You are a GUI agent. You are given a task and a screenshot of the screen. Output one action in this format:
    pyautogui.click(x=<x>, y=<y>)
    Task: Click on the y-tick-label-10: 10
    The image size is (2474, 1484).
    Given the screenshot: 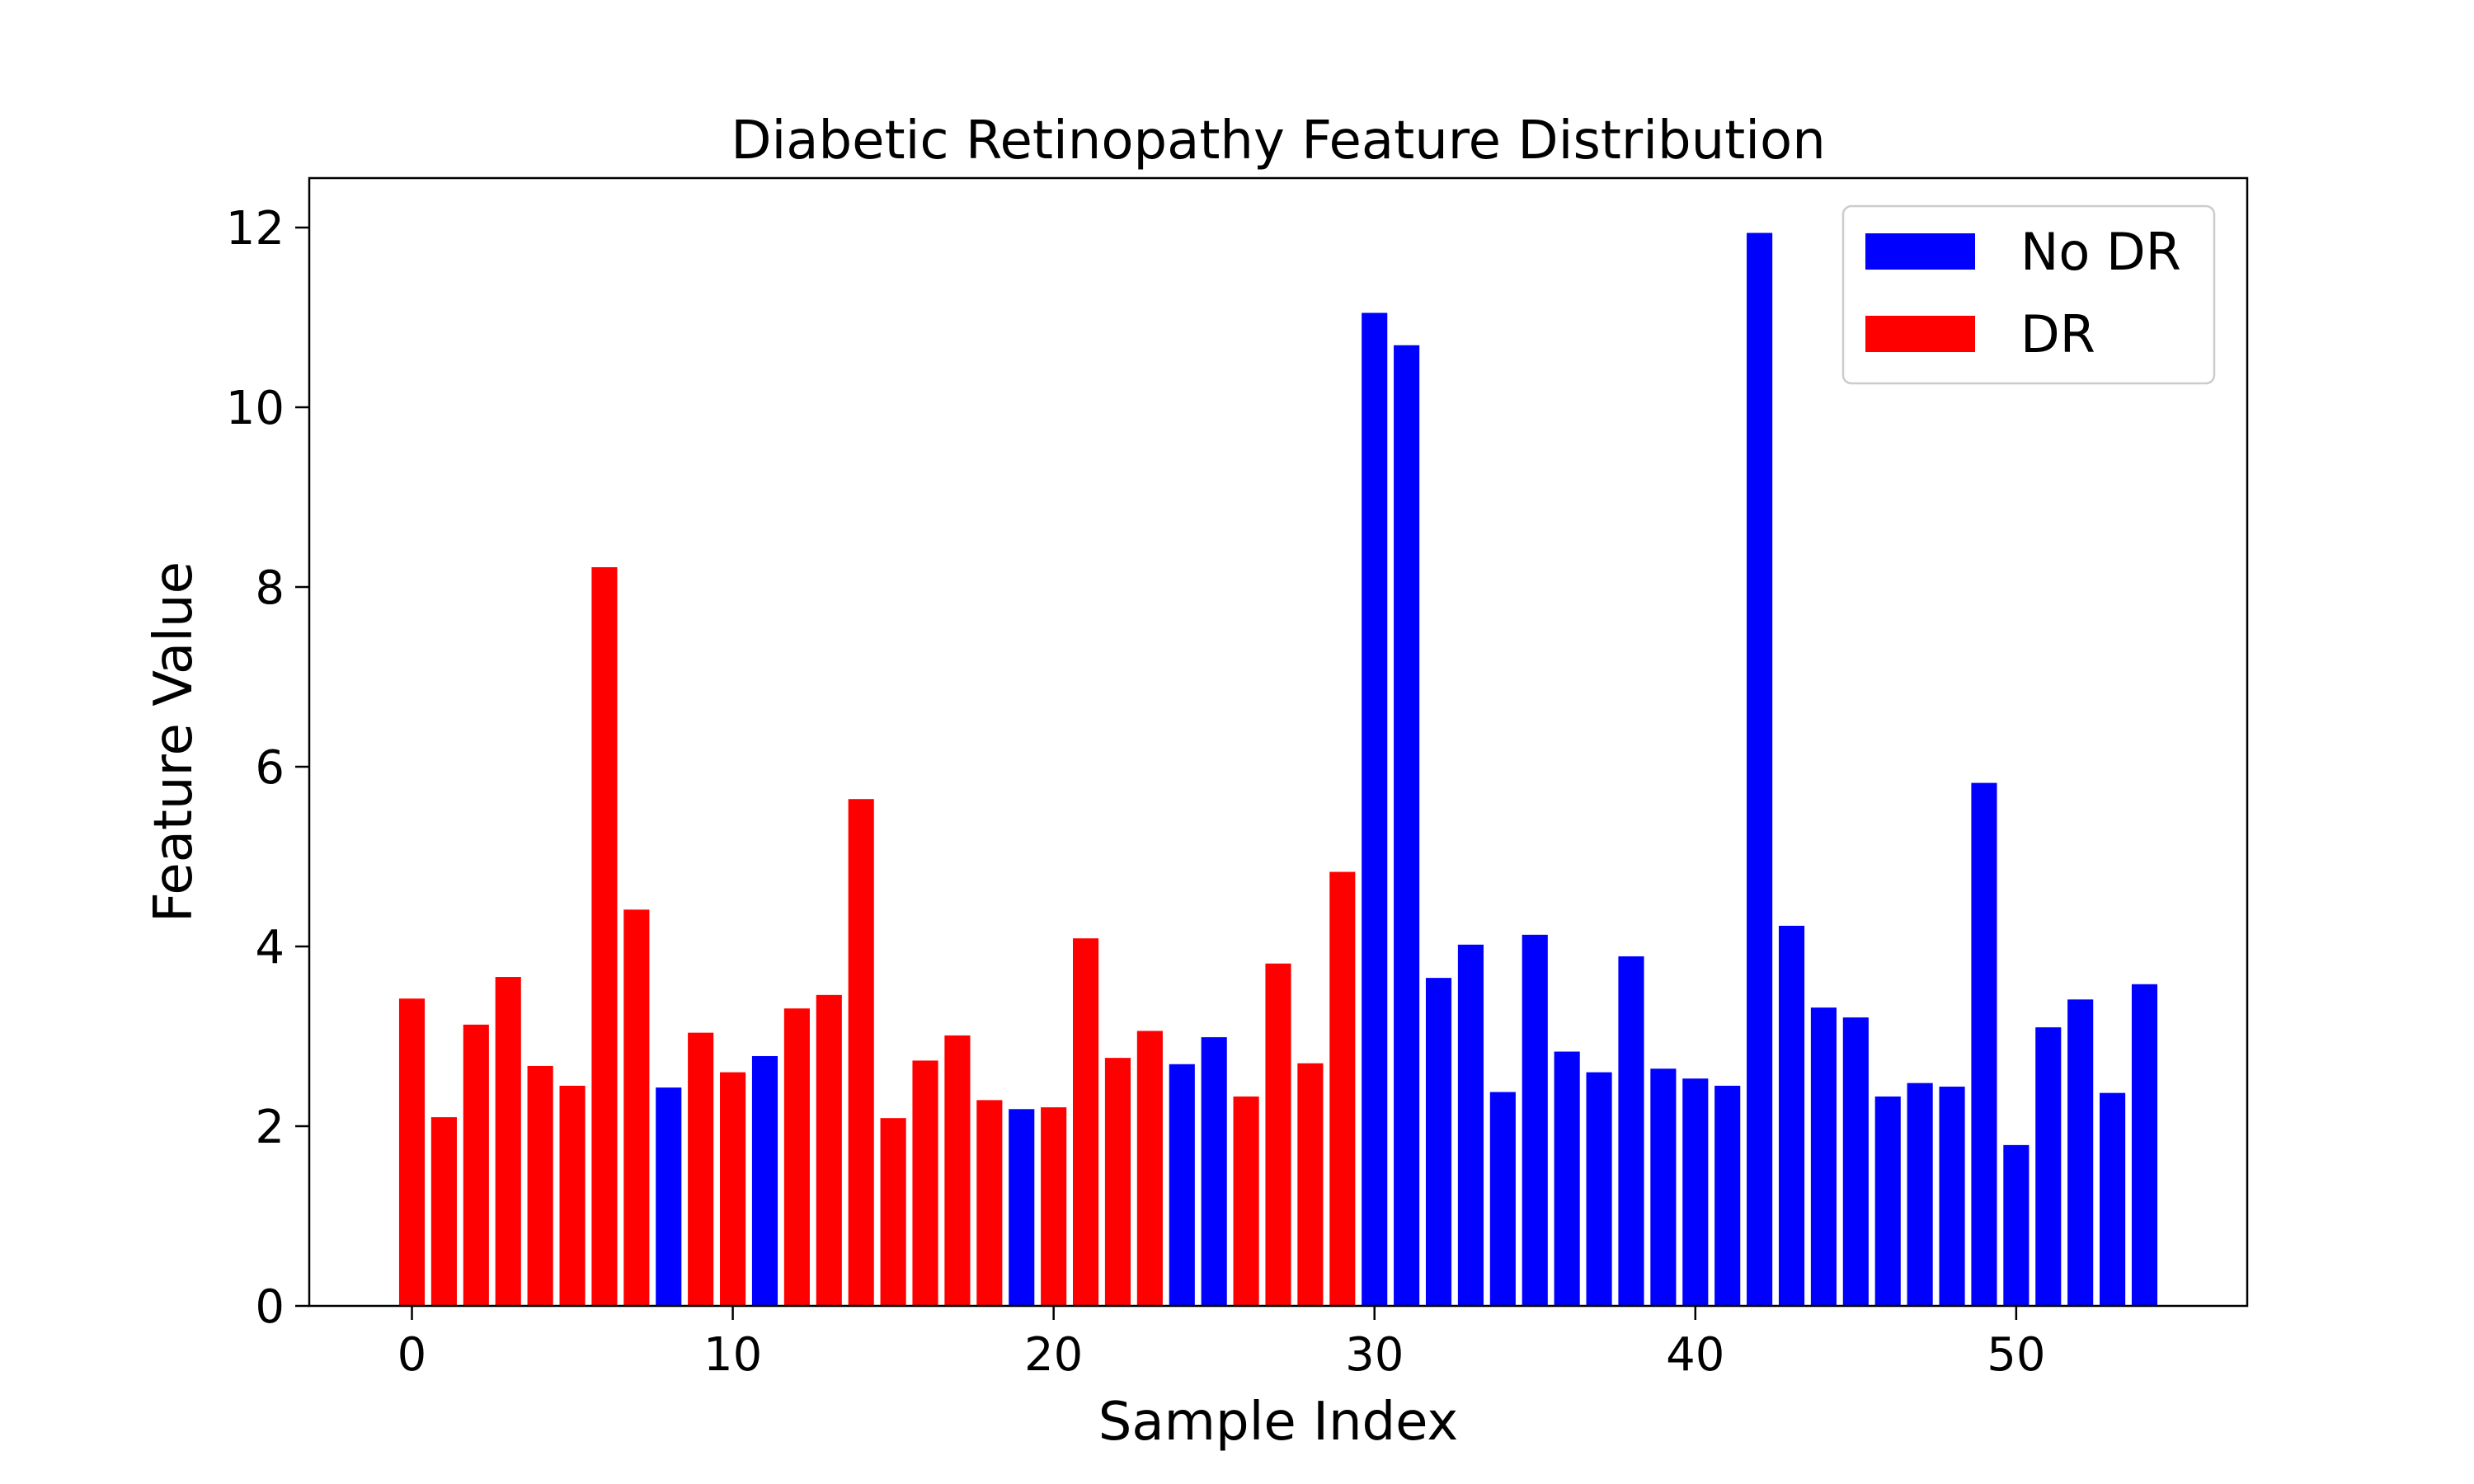 What is the action you would take?
    pyautogui.click(x=255, y=408)
    